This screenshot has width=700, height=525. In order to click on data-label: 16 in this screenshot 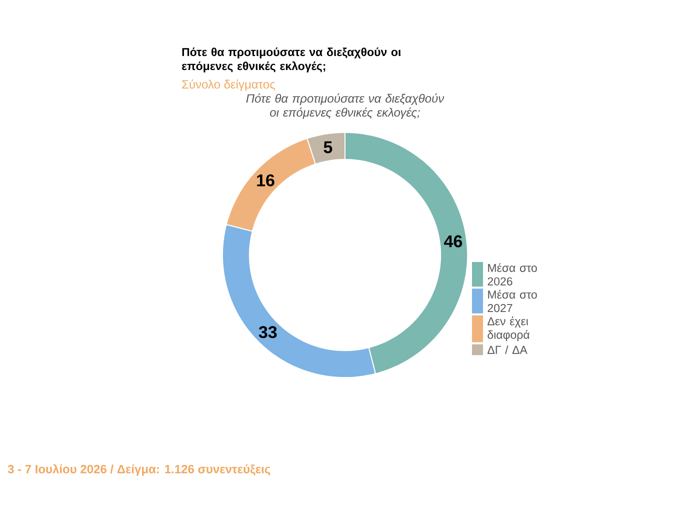, I will do `click(265, 180)`.